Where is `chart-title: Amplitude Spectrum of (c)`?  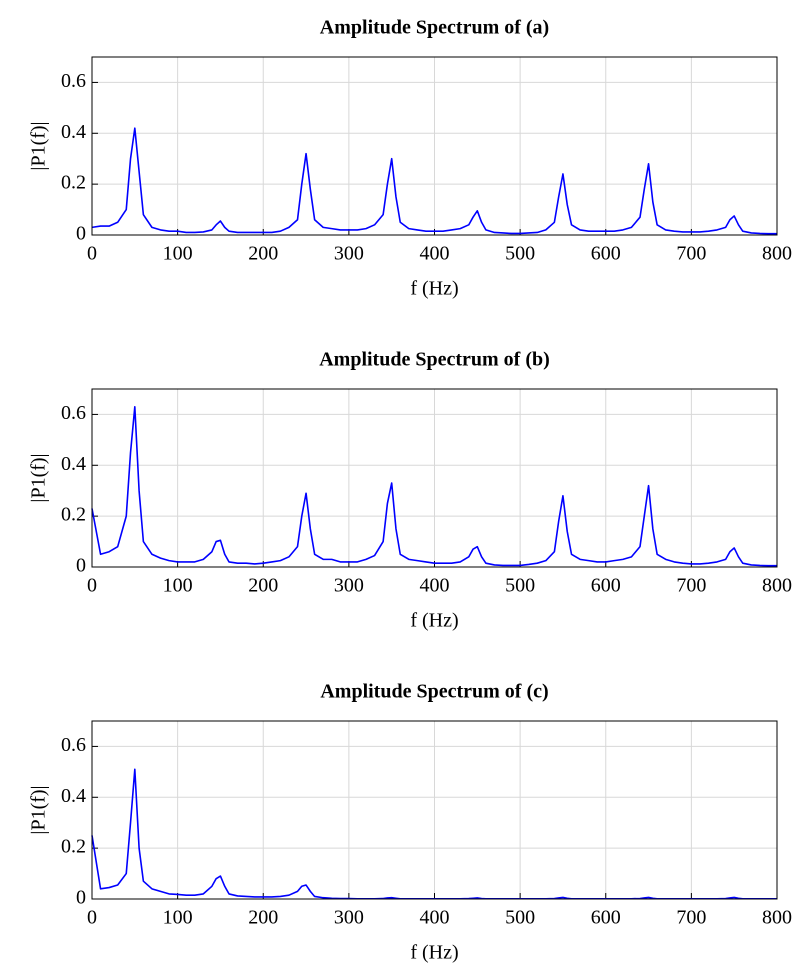 chart-title: Amplitude Spectrum of (c) is located at coordinates (434, 692).